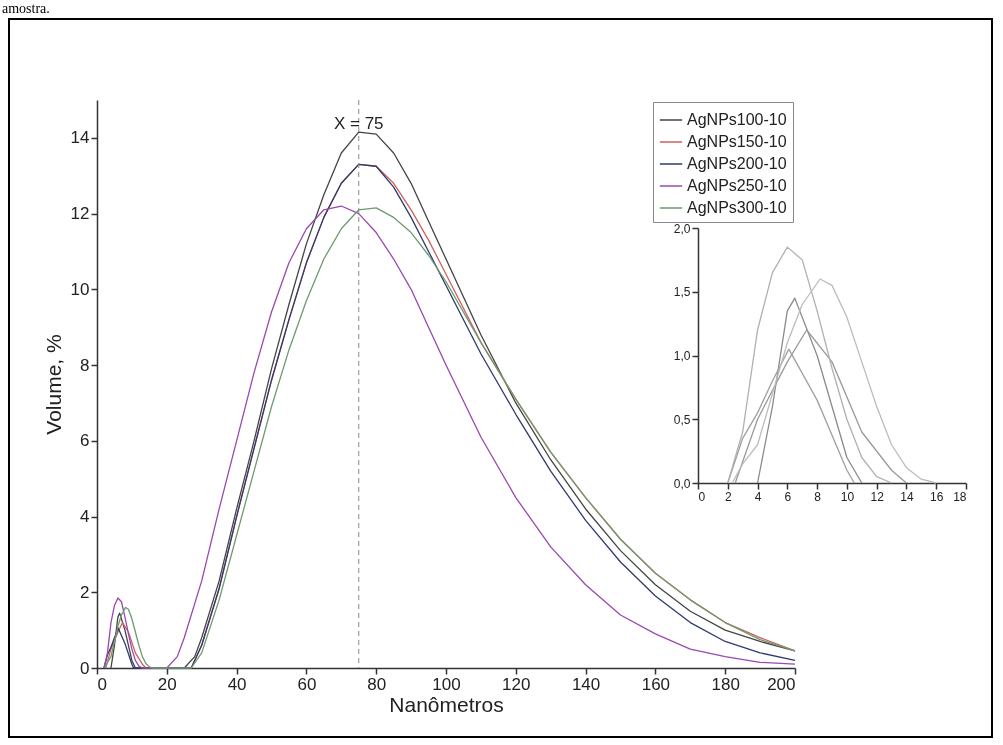 Image resolution: width=1003 pixels, height=745 pixels. What do you see at coordinates (307, 684) in the screenshot?
I see `x-tick-label: 60` at bounding box center [307, 684].